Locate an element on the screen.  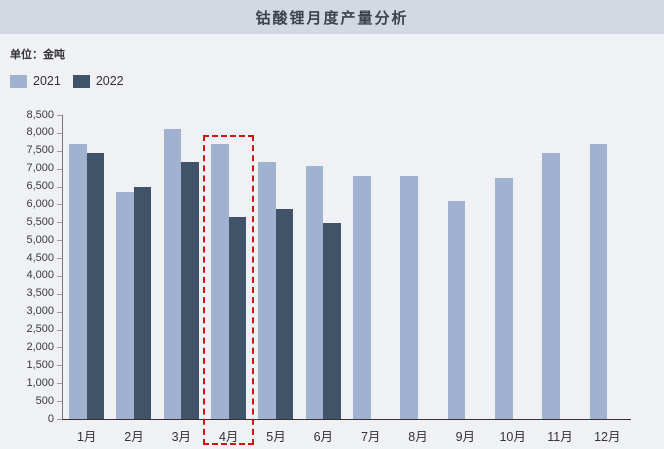
x-axis-label-3月: 3月 is located at coordinates (181, 437).